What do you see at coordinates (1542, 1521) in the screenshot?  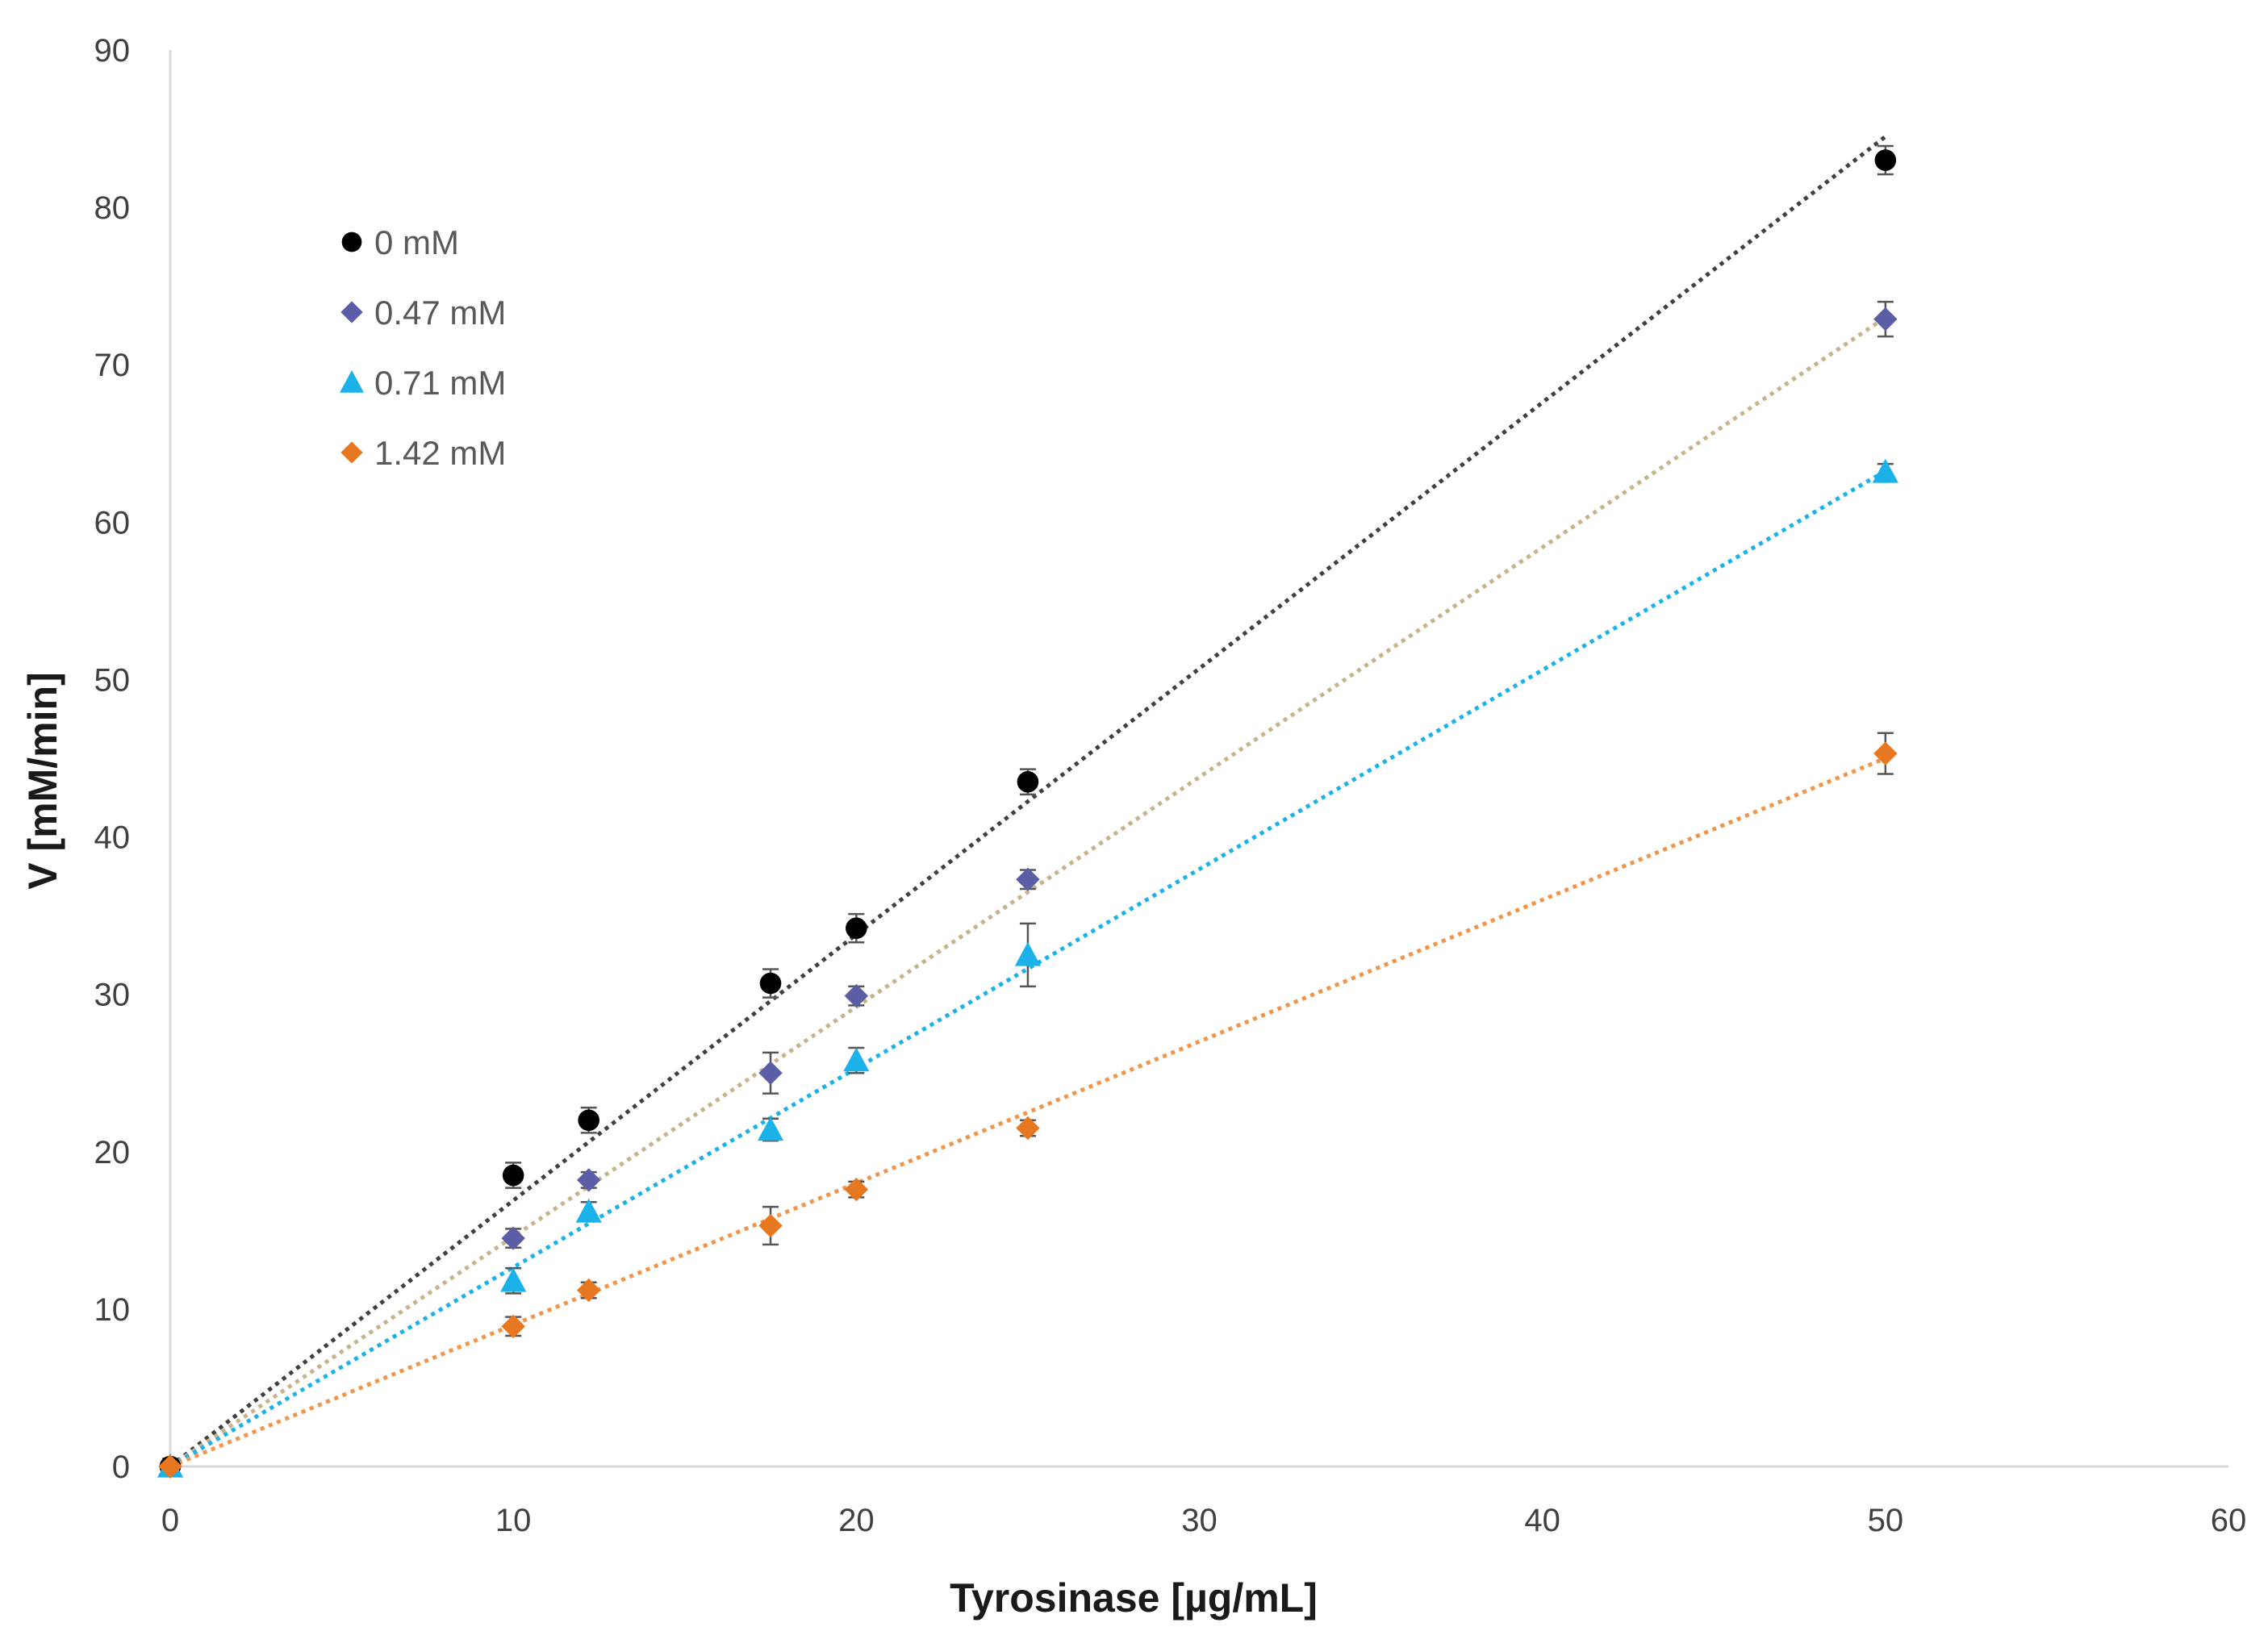 I see `x-tick-label: 40` at bounding box center [1542, 1521].